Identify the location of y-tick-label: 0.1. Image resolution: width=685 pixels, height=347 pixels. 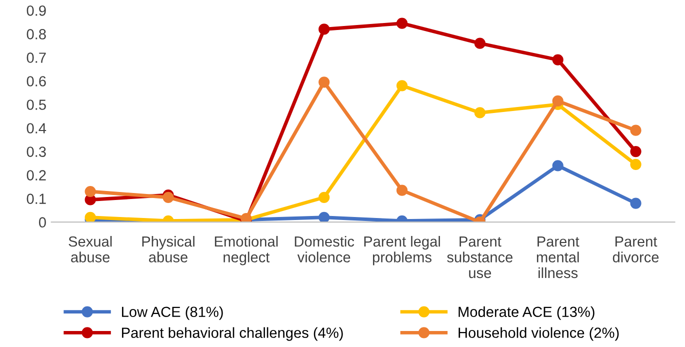
(36, 199).